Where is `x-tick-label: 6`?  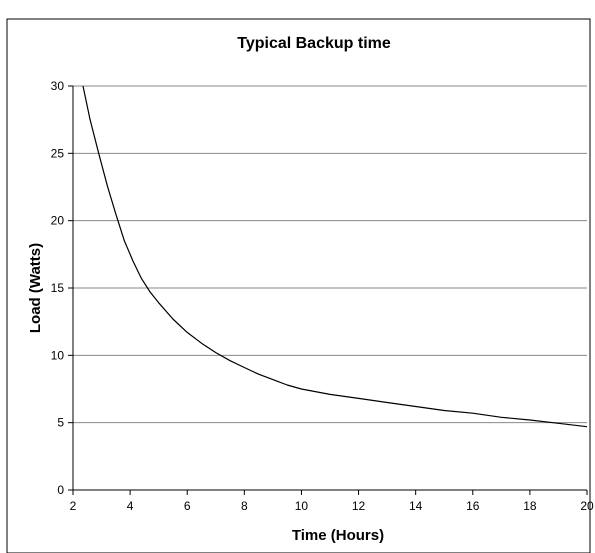 x-tick-label: 6 is located at coordinates (187, 506).